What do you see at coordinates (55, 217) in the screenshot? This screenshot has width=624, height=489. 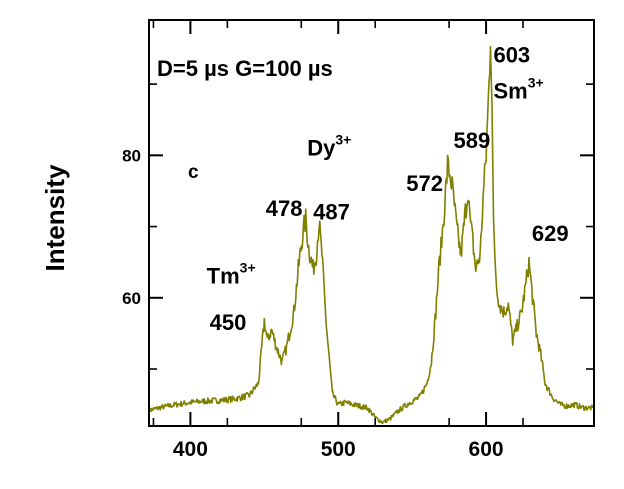 I see `y-axis-label: Intensity` at bounding box center [55, 217].